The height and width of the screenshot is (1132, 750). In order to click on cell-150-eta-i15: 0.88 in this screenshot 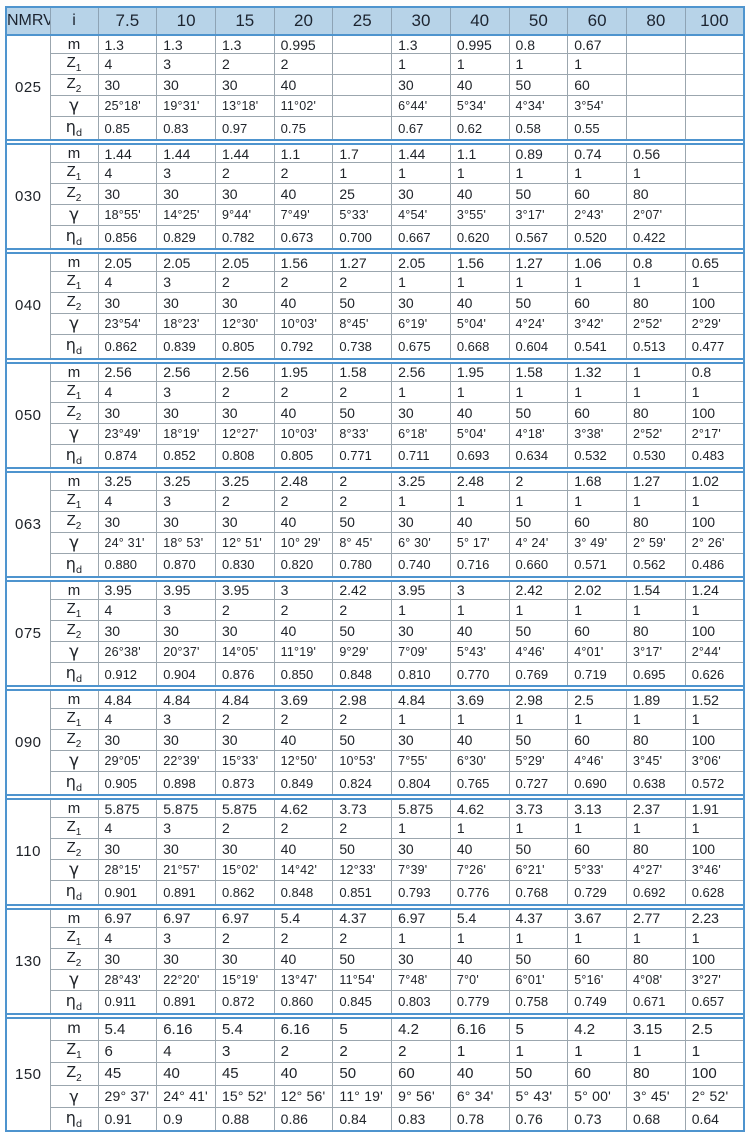, I will do `click(244, 1119)`.